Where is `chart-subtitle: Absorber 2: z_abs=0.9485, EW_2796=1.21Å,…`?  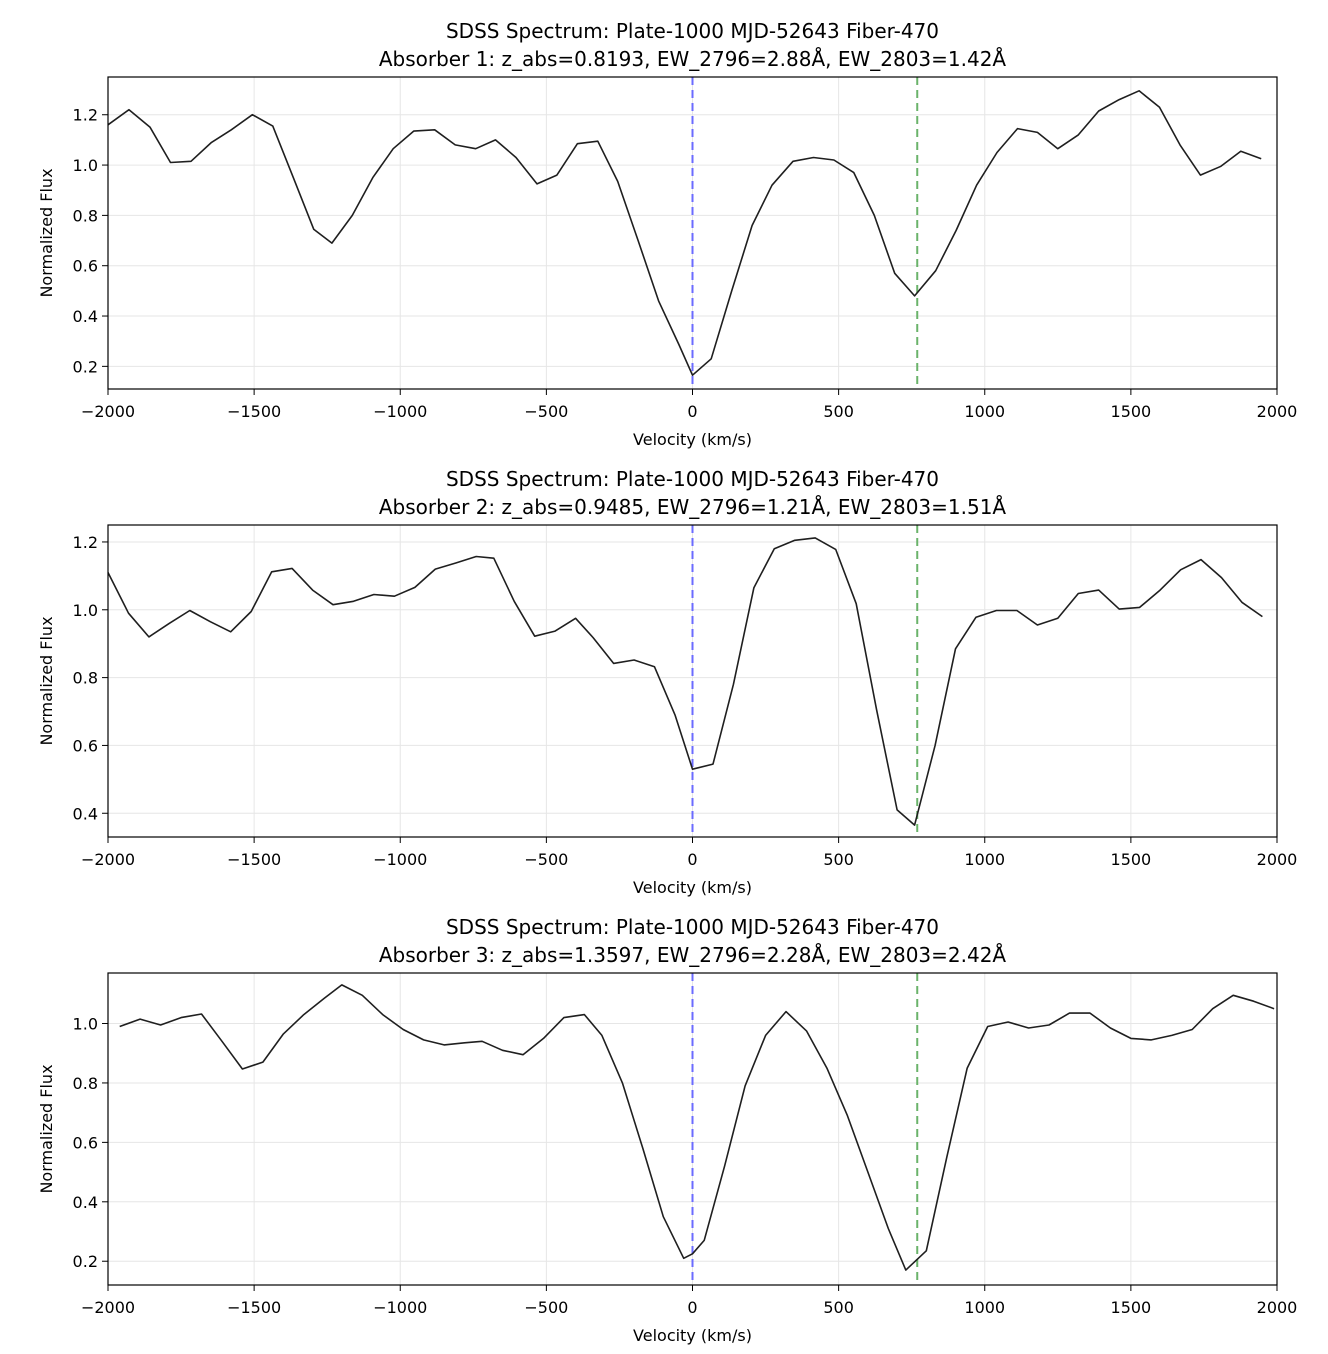 chart-subtitle: Absorber 2: z_abs=0.9485, EW_2796=1.21Å,… is located at coordinates (693, 507).